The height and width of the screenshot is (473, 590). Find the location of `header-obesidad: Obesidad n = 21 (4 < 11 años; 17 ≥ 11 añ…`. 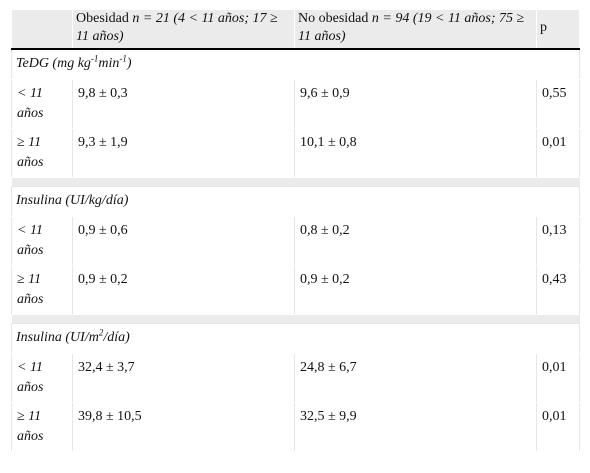

header-obesidad: Obesidad n = 21 (4 < 11 años; 17 ≥ 11 añ… is located at coordinates (183, 29).